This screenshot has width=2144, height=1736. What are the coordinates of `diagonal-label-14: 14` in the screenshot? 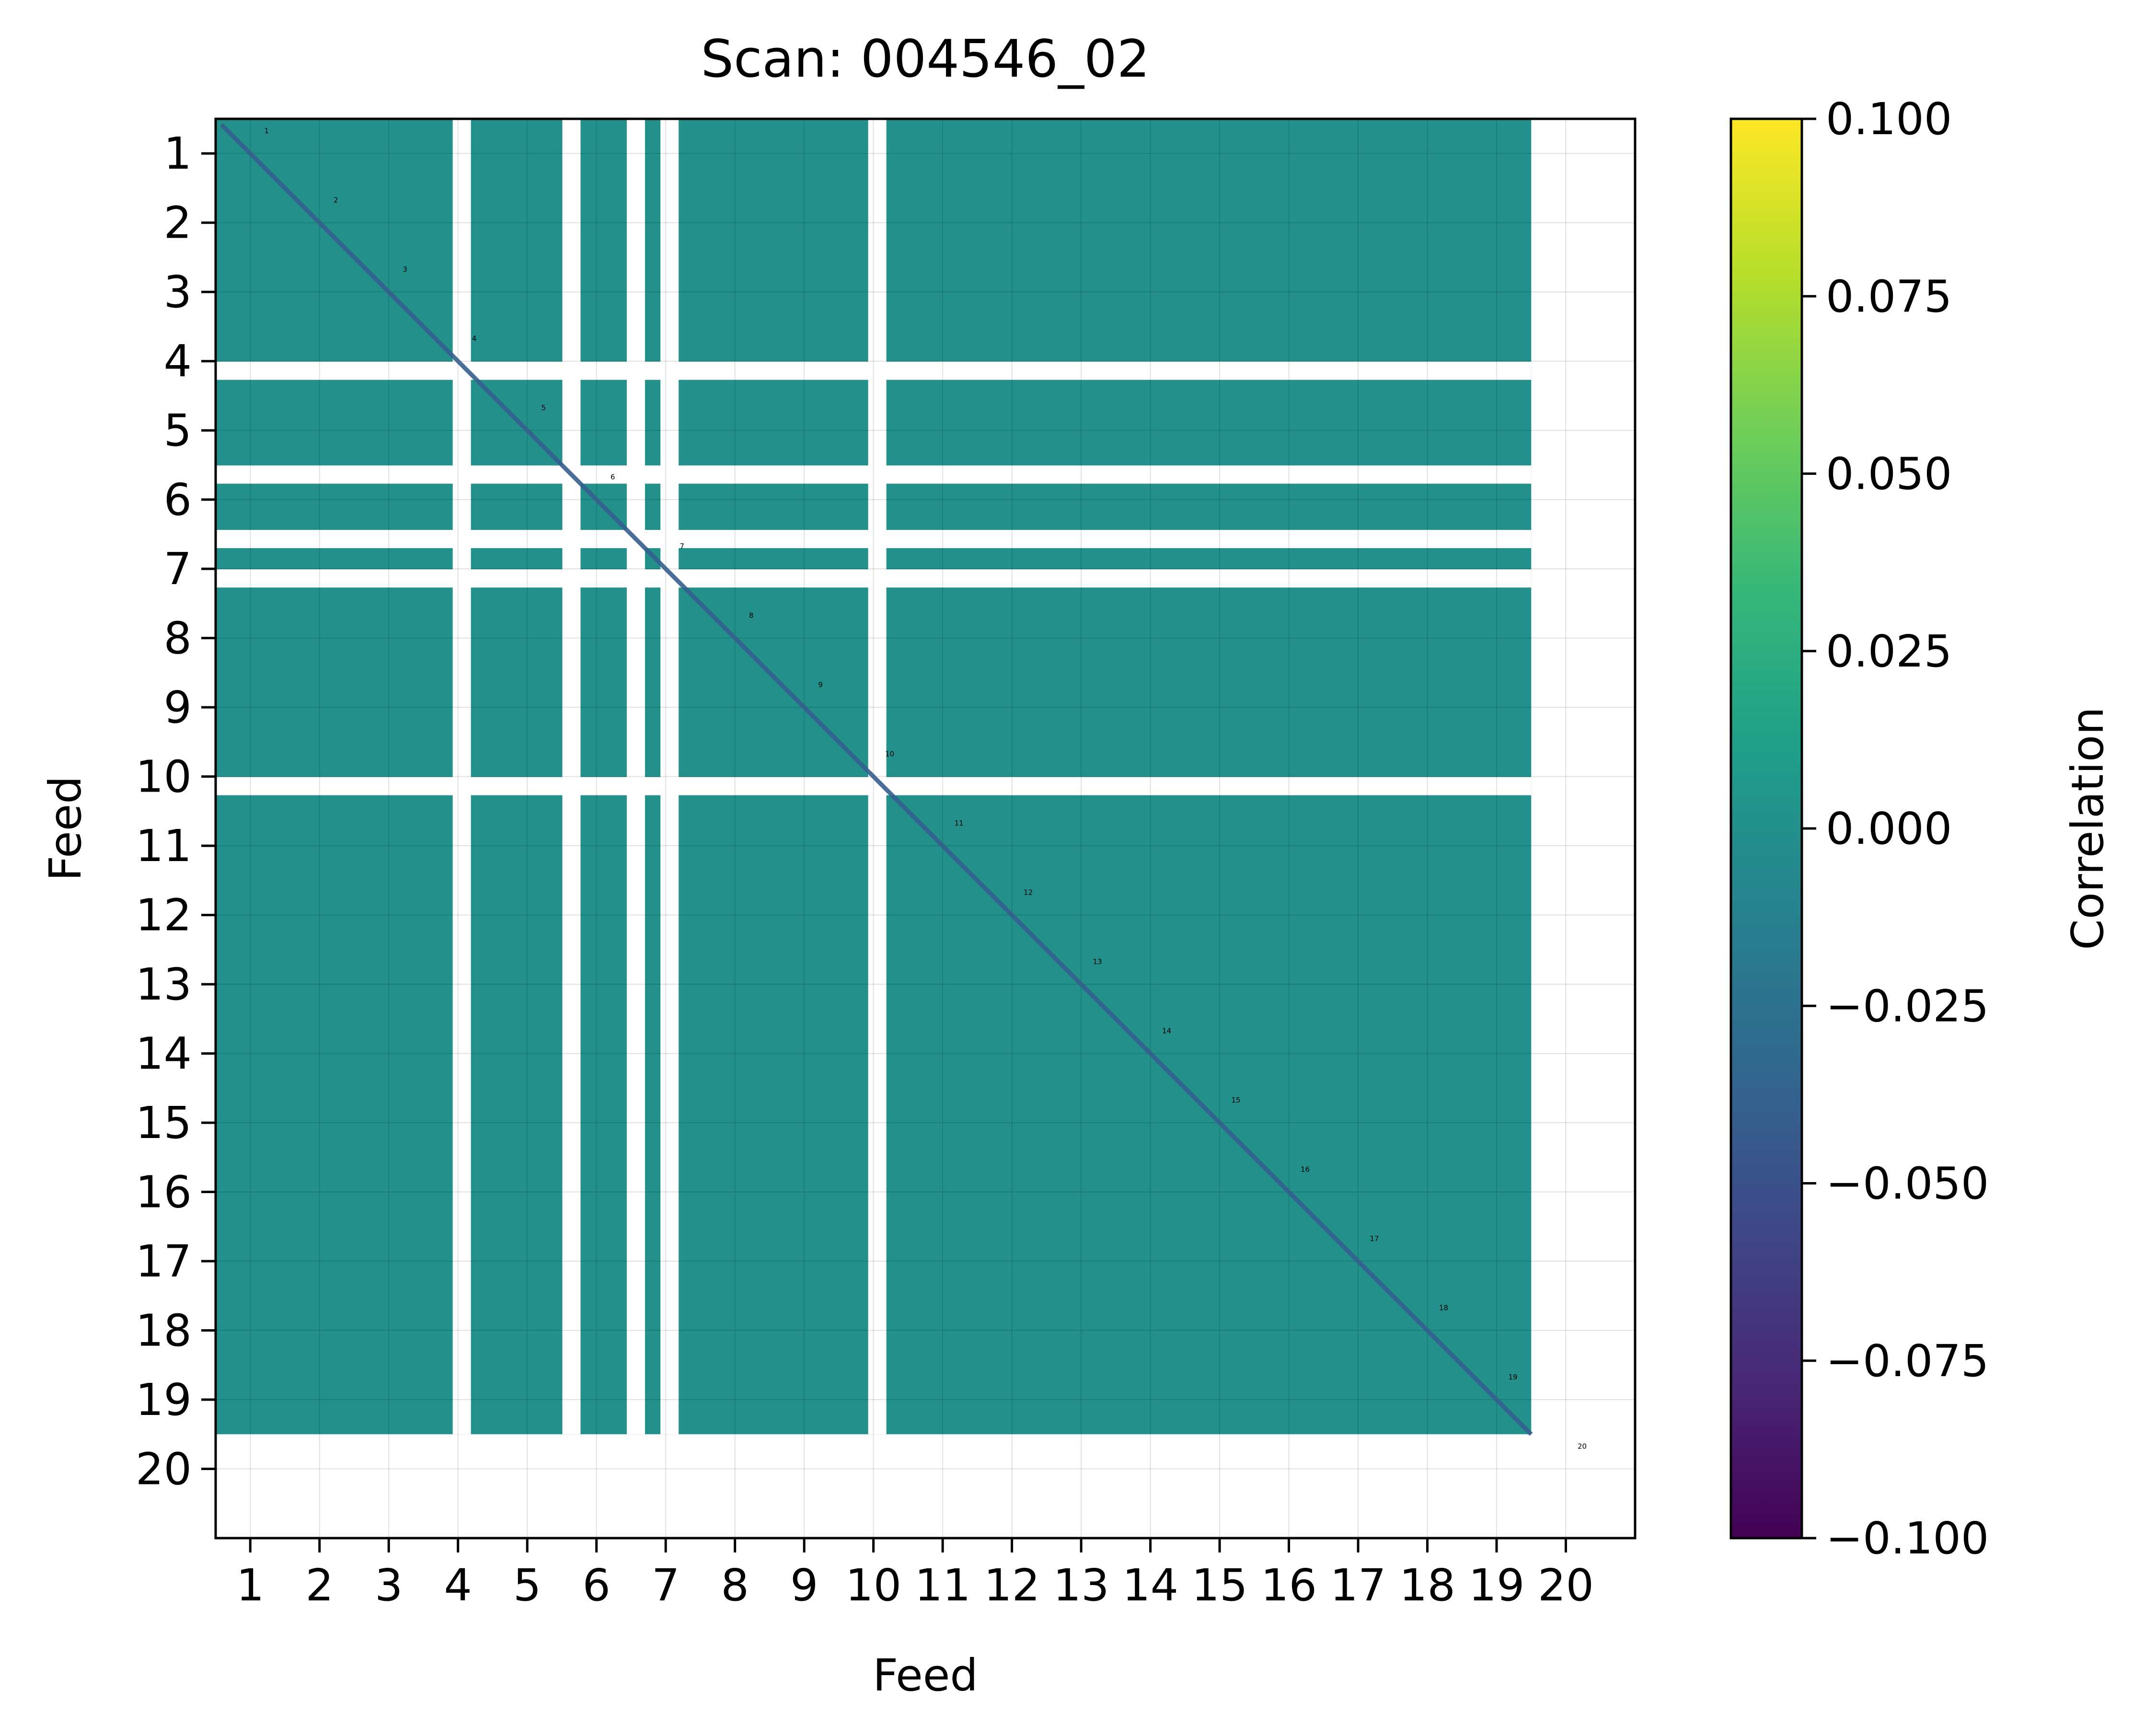 It's located at (1166, 1031).